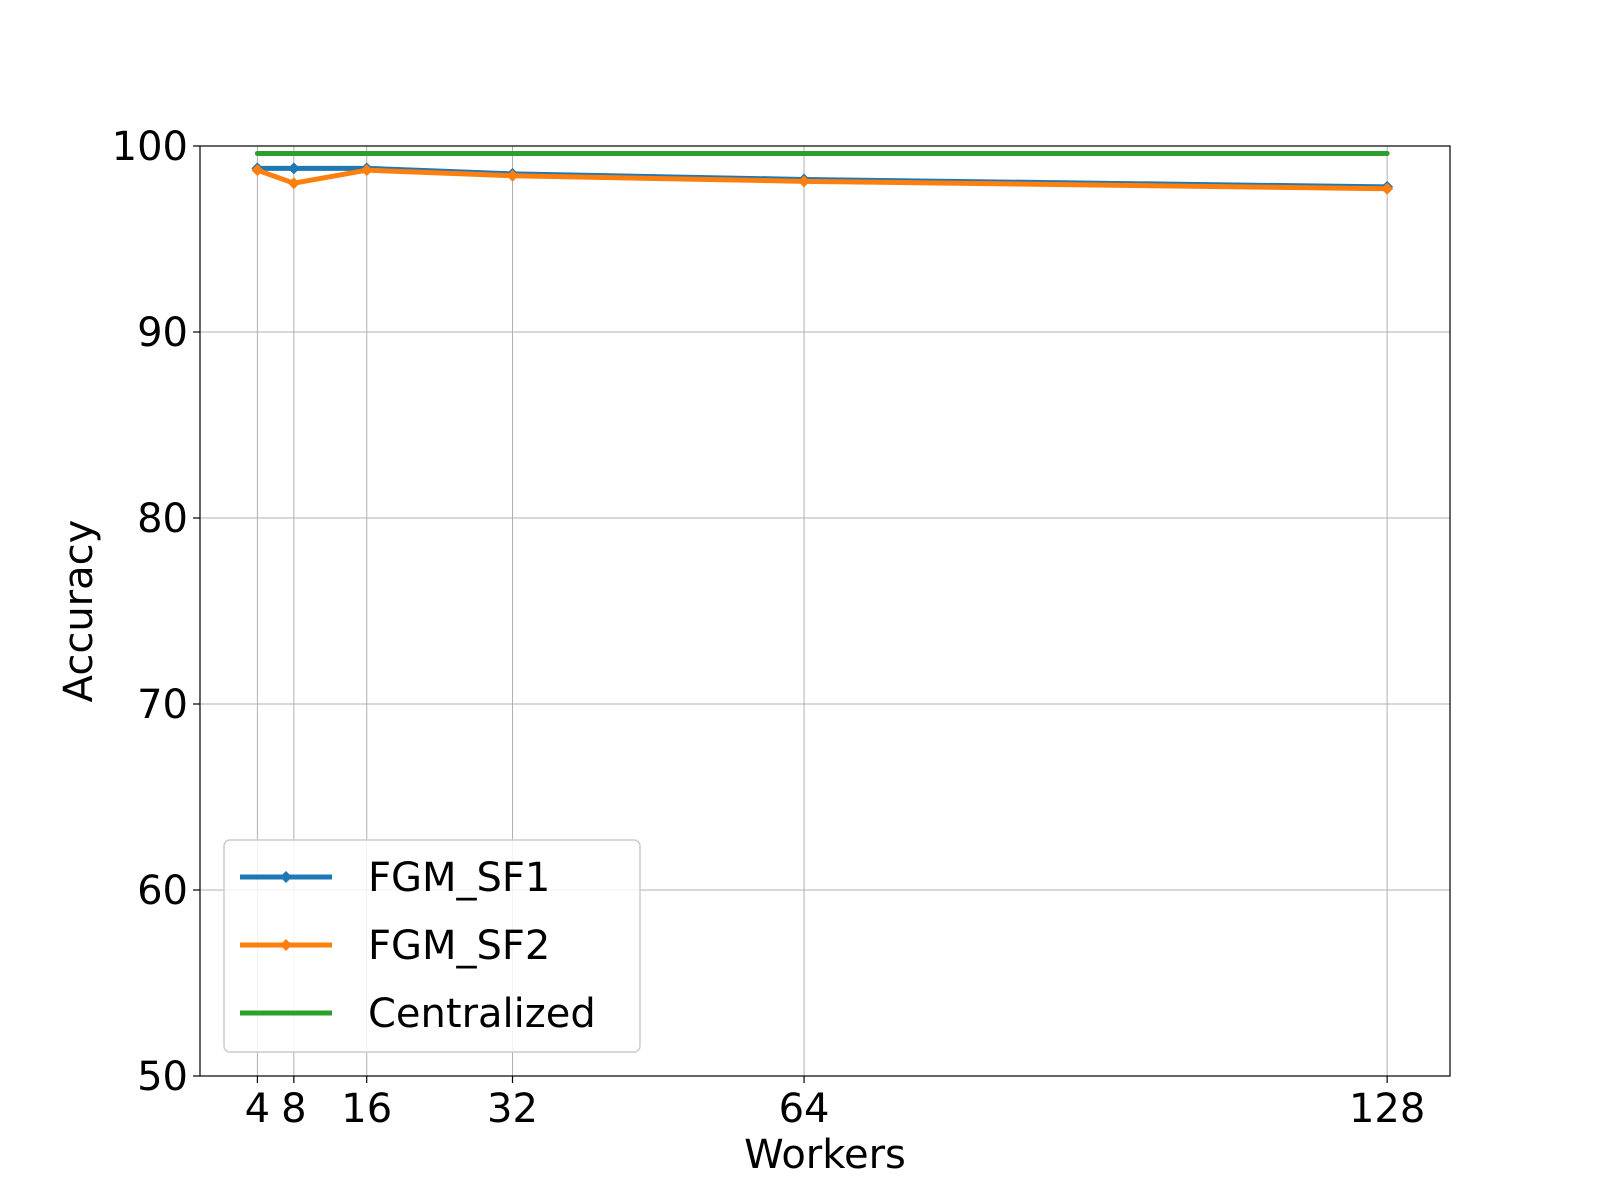  What do you see at coordinates (459, 946) in the screenshot?
I see `legend-label: FGM_SF2` at bounding box center [459, 946].